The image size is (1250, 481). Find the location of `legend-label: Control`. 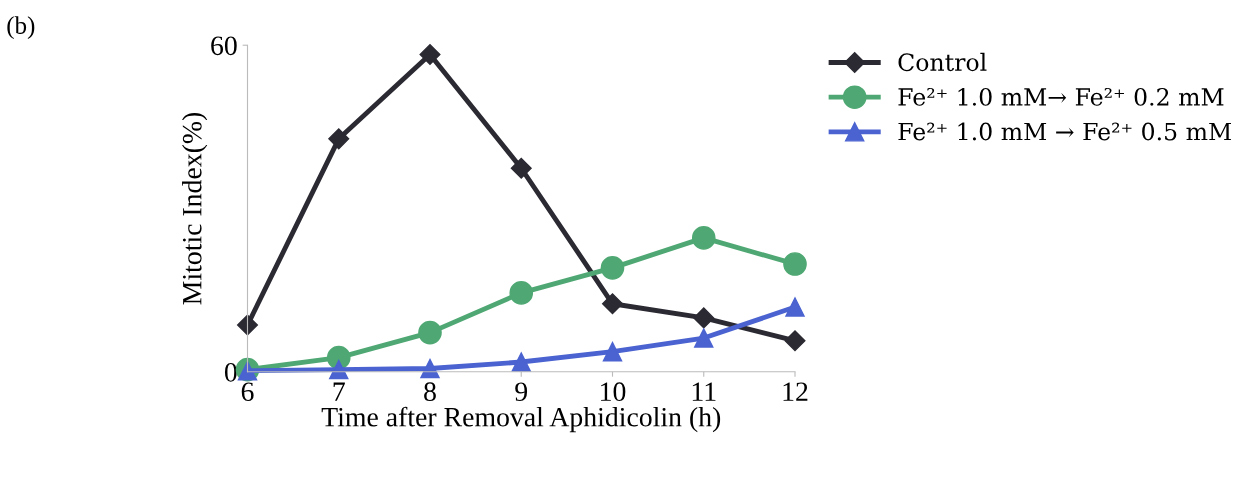

legend-label: Control is located at coordinates (942, 62).